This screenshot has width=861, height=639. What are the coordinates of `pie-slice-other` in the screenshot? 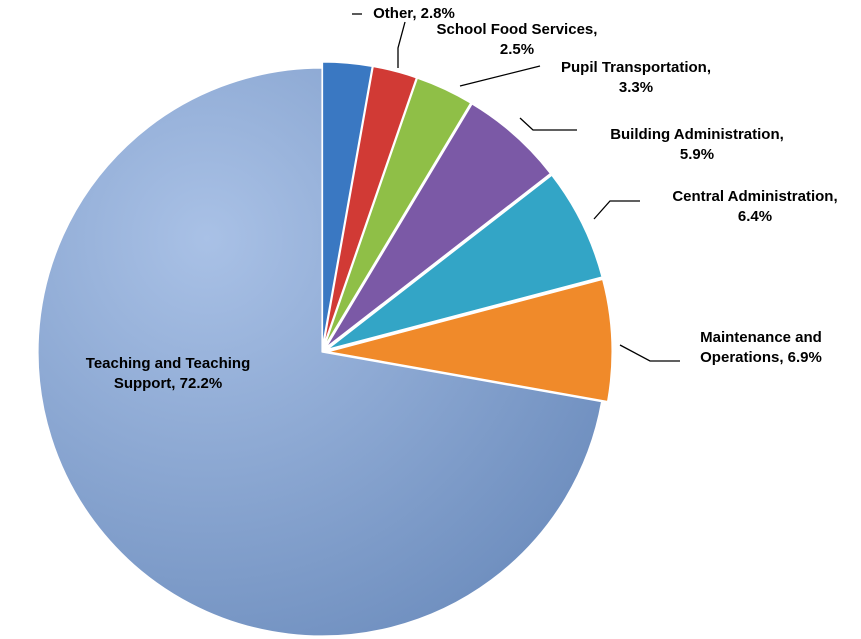 It's located at (347, 204).